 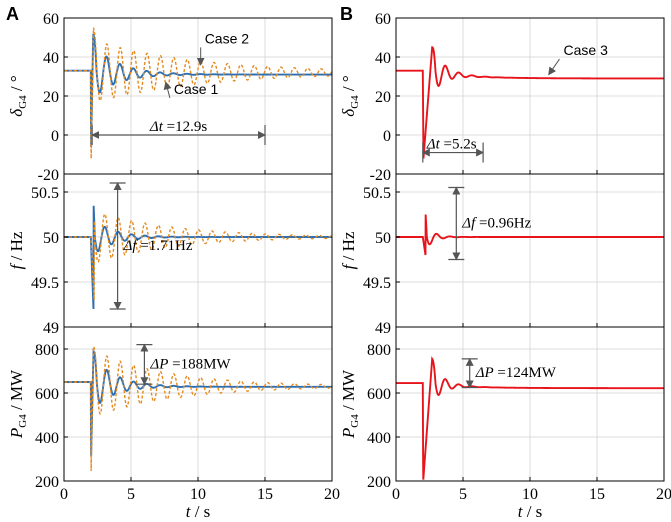 What do you see at coordinates (586, 50) in the screenshot?
I see `callout-label: Case 3` at bounding box center [586, 50].